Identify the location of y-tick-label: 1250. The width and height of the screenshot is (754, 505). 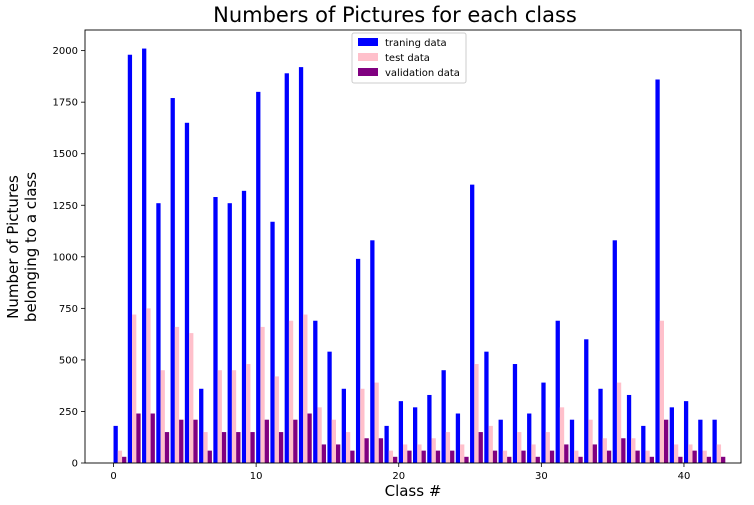
(65, 206).